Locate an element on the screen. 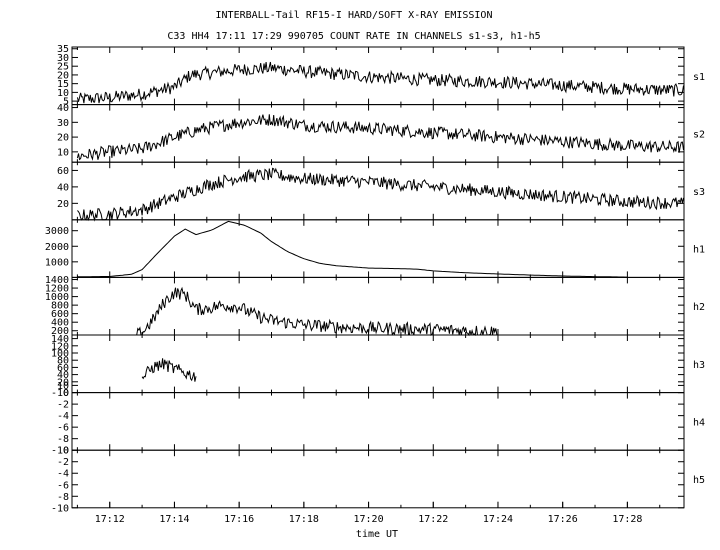 The image size is (720, 550). channel-label-s3: s3 is located at coordinates (699, 192).